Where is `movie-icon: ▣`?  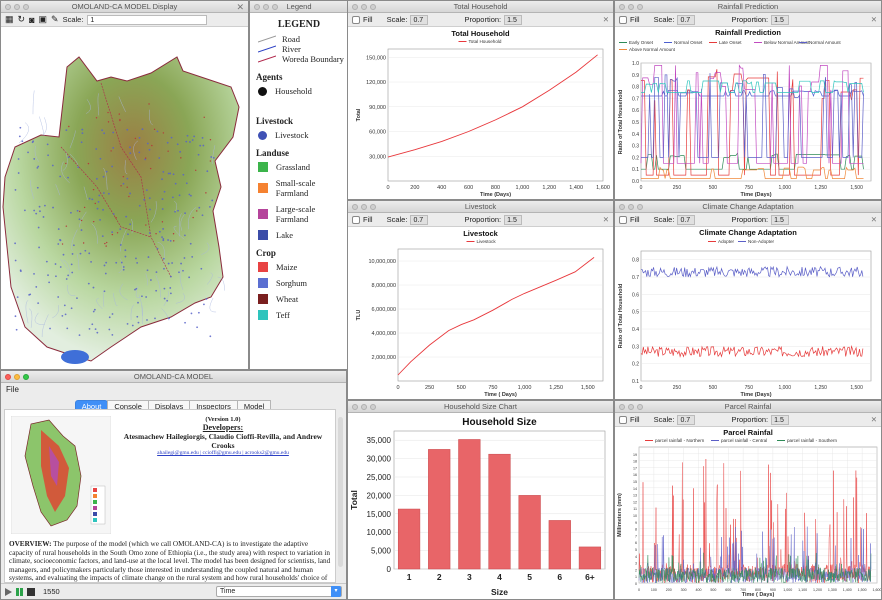
movie-icon: ▣ is located at coordinates (43, 19).